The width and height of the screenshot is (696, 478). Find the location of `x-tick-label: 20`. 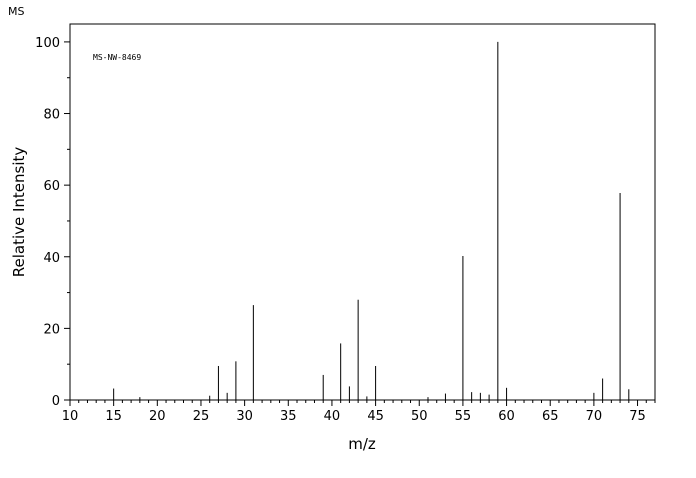

x-tick-label: 20 is located at coordinates (157, 416).